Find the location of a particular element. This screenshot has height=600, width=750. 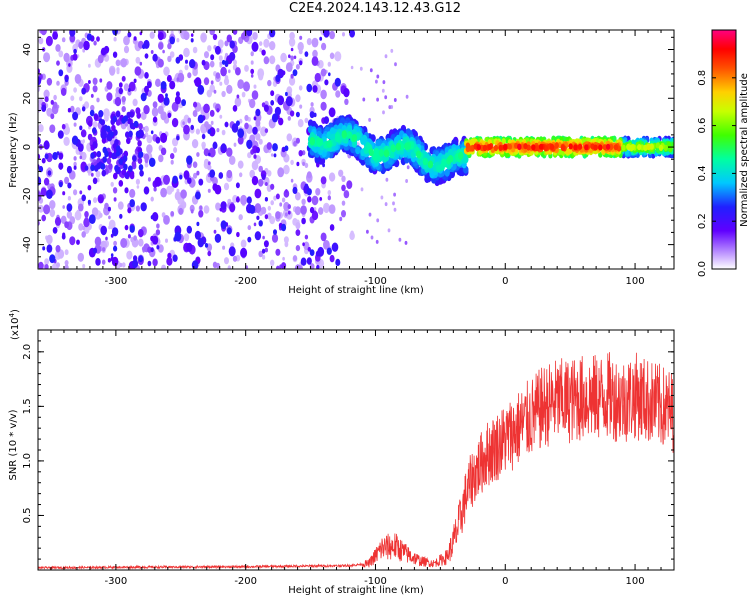

colorbar-tick-label: 0.8 is located at coordinates (702, 78).